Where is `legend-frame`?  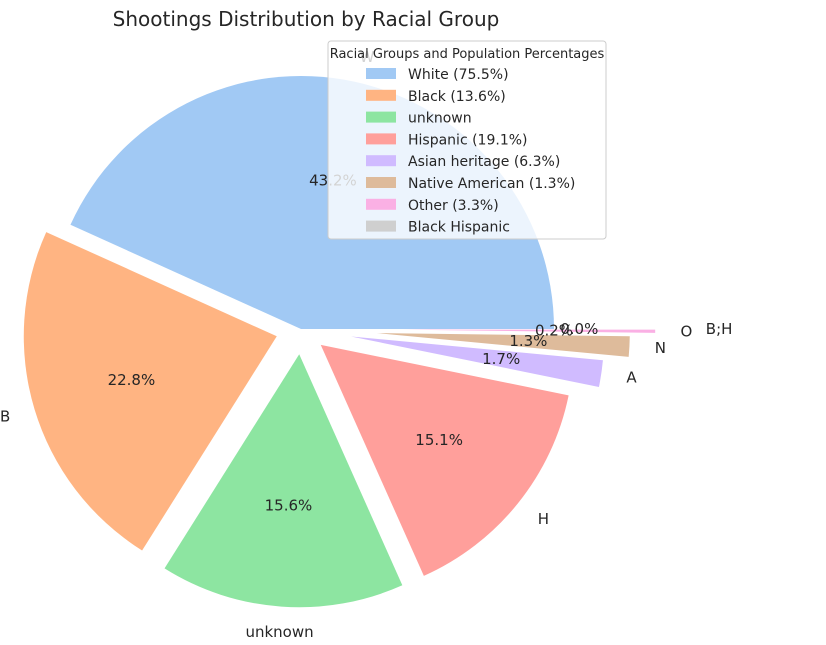 legend-frame is located at coordinates (467, 140).